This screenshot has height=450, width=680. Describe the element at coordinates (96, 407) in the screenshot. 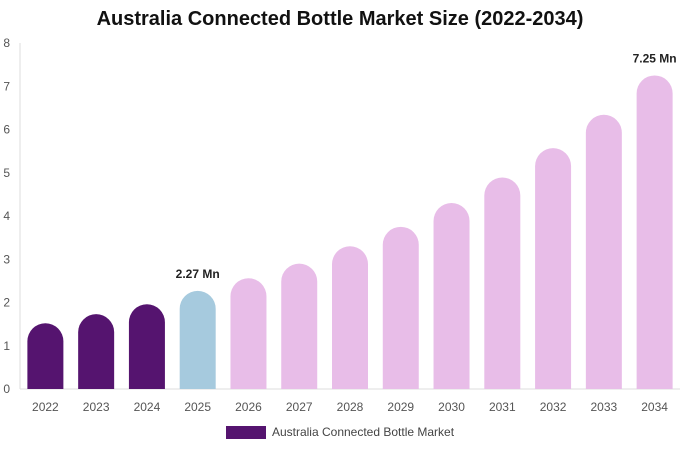

I see `x-tick-label: 2023` at that location.